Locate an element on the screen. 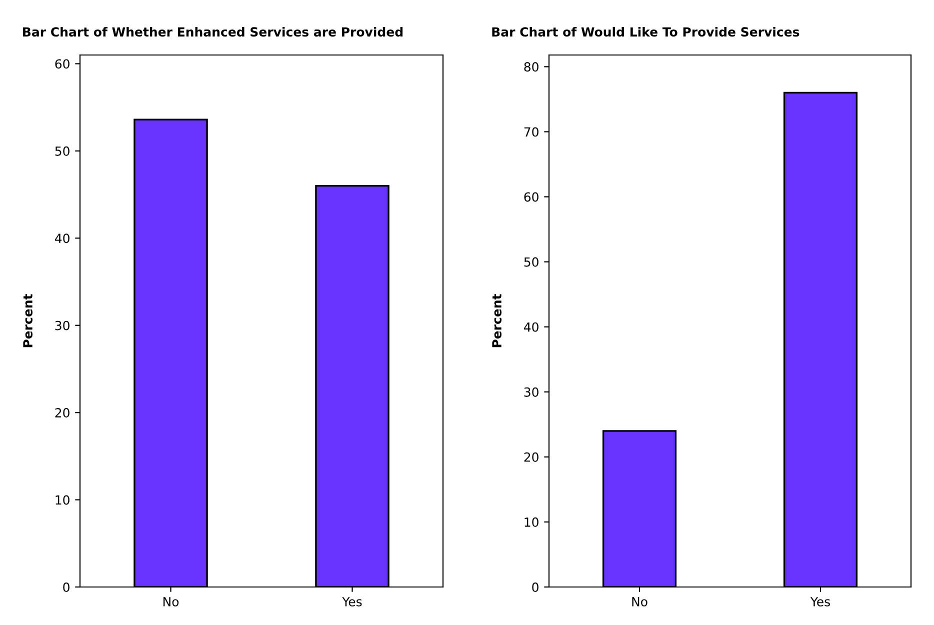 This screenshot has width=934, height=625. y-tick-label: 80 is located at coordinates (531, 67).